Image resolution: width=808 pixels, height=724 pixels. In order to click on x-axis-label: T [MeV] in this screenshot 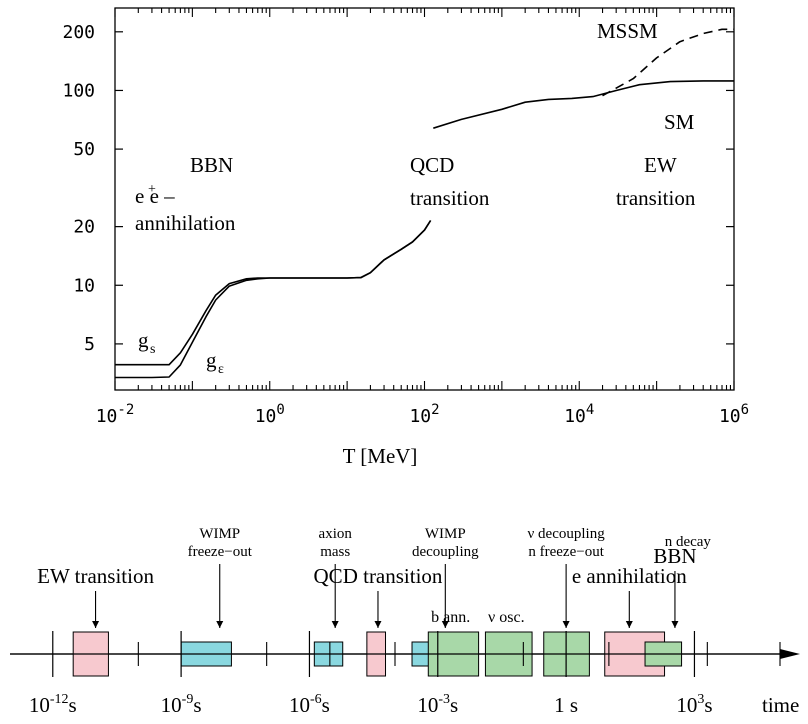, I will do `click(380, 456)`.